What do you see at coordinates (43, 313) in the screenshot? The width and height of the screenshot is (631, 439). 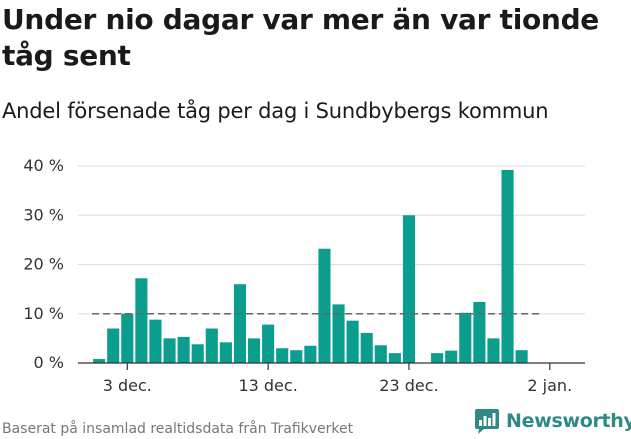 I see `y-tick-label: 10 %` at bounding box center [43, 313].